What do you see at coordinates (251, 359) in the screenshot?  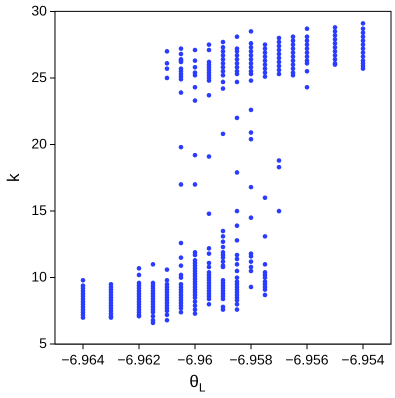 I see `x-tick-label: −6.958` at bounding box center [251, 359].